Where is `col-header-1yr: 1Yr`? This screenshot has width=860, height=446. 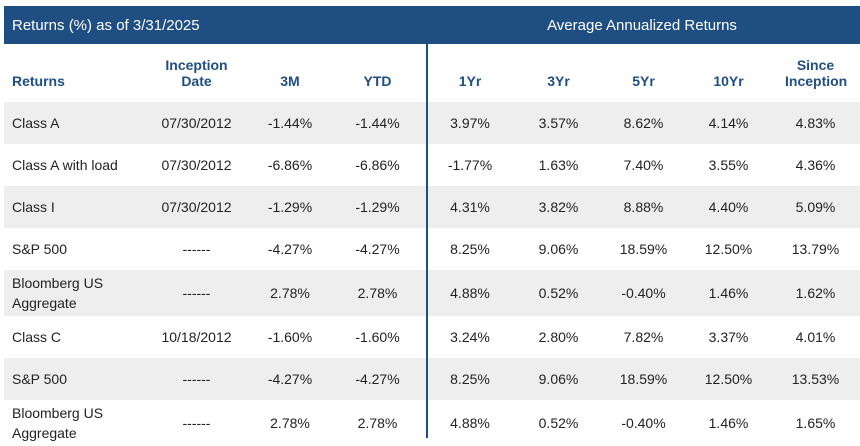
col-header-1yr: 1Yr is located at coordinates (470, 81).